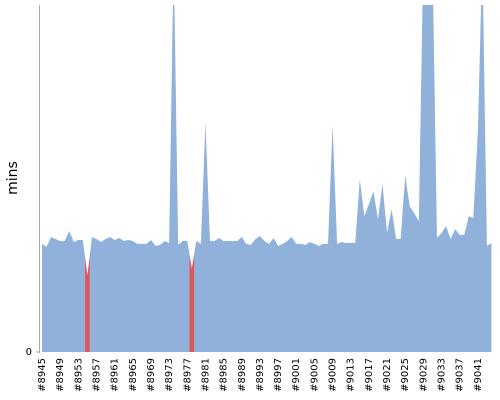 Image resolution: width=500 pixels, height=400 pixels. Describe the element at coordinates (224, 375) in the screenshot. I see `x-tick-label: #8985` at that location.